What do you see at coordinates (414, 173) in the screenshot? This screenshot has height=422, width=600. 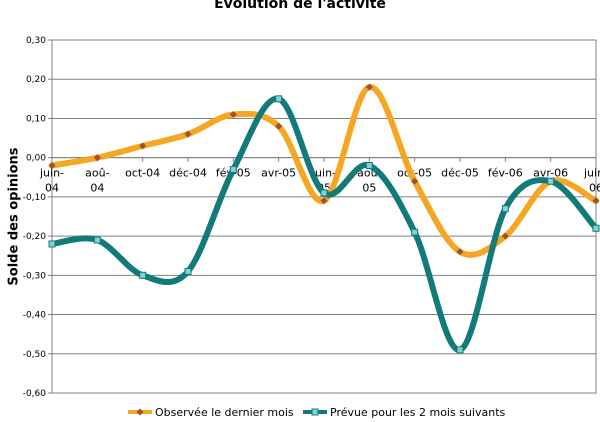 I see `x-tick-label: oct-05` at bounding box center [414, 173].